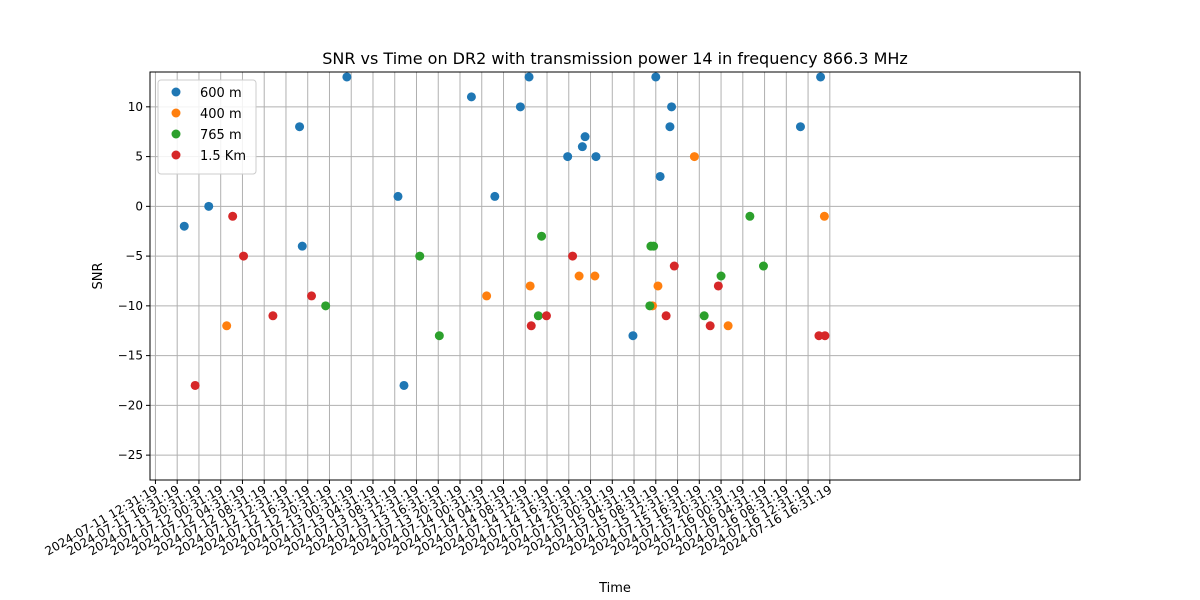  Describe the element at coordinates (223, 156) in the screenshot. I see `legend-label: 1.5 Km` at that location.